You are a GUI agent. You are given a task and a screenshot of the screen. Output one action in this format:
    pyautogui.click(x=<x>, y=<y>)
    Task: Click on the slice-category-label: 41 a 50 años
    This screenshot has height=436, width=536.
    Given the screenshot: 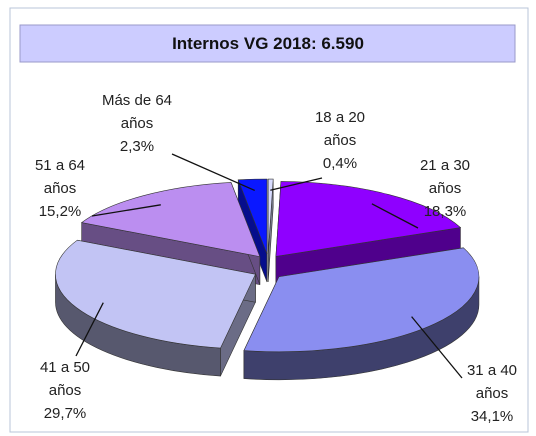 What is the action you would take?
    pyautogui.click(x=65, y=379)
    